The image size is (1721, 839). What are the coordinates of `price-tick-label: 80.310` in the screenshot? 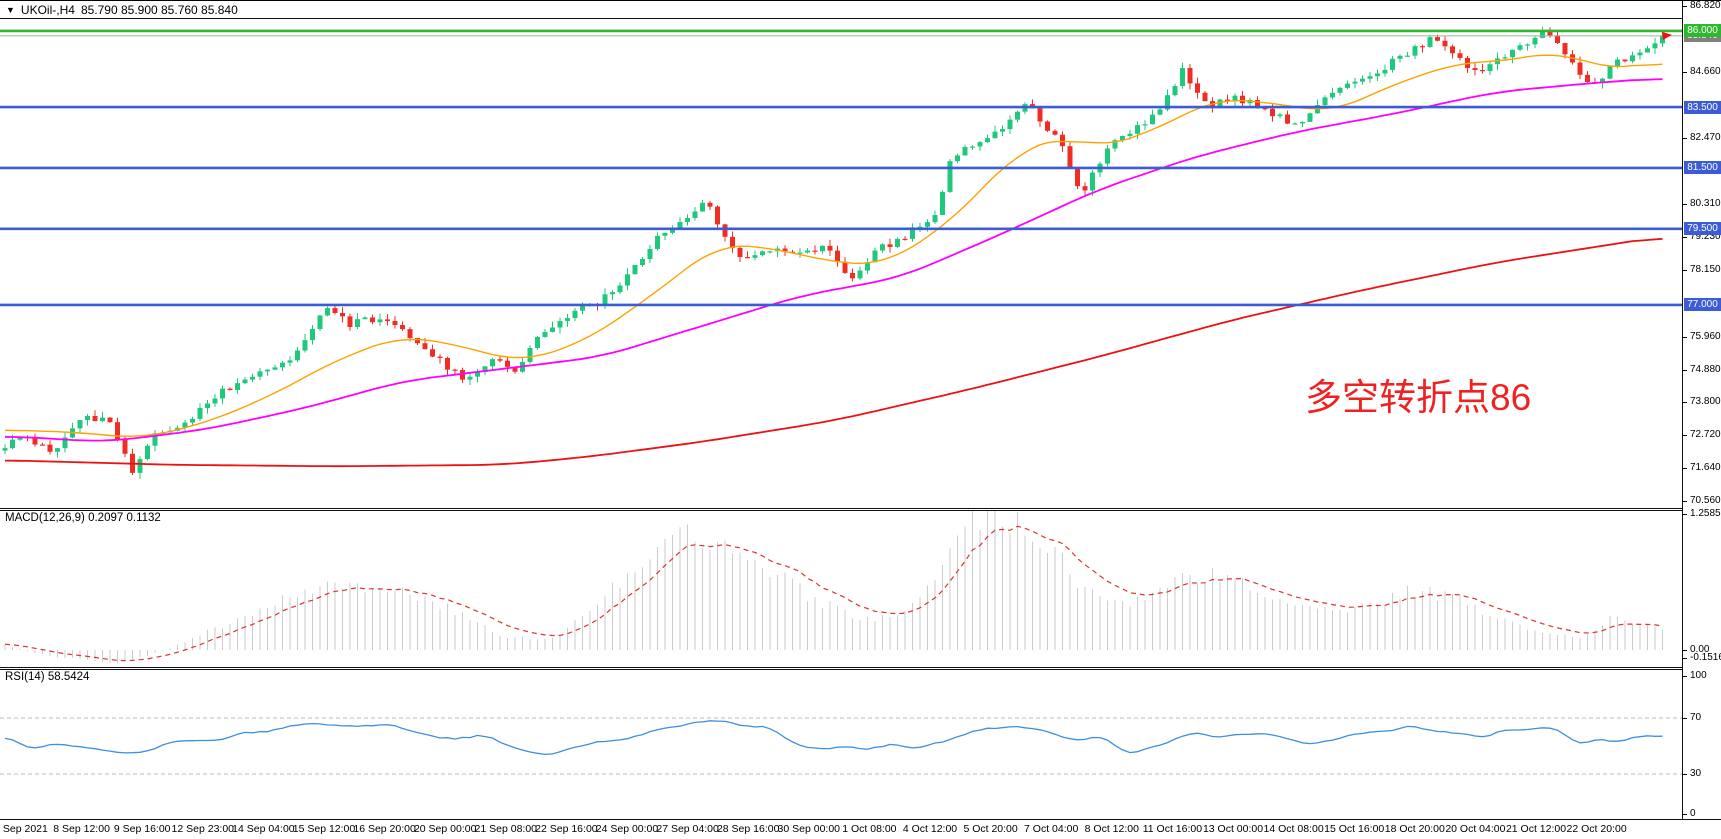 It's located at (1705, 204).